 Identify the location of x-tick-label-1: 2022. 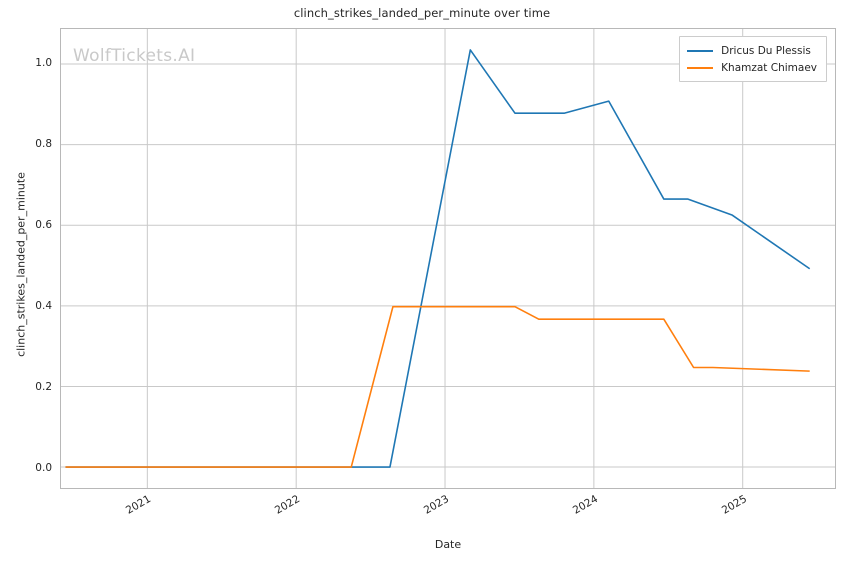
(287, 505).